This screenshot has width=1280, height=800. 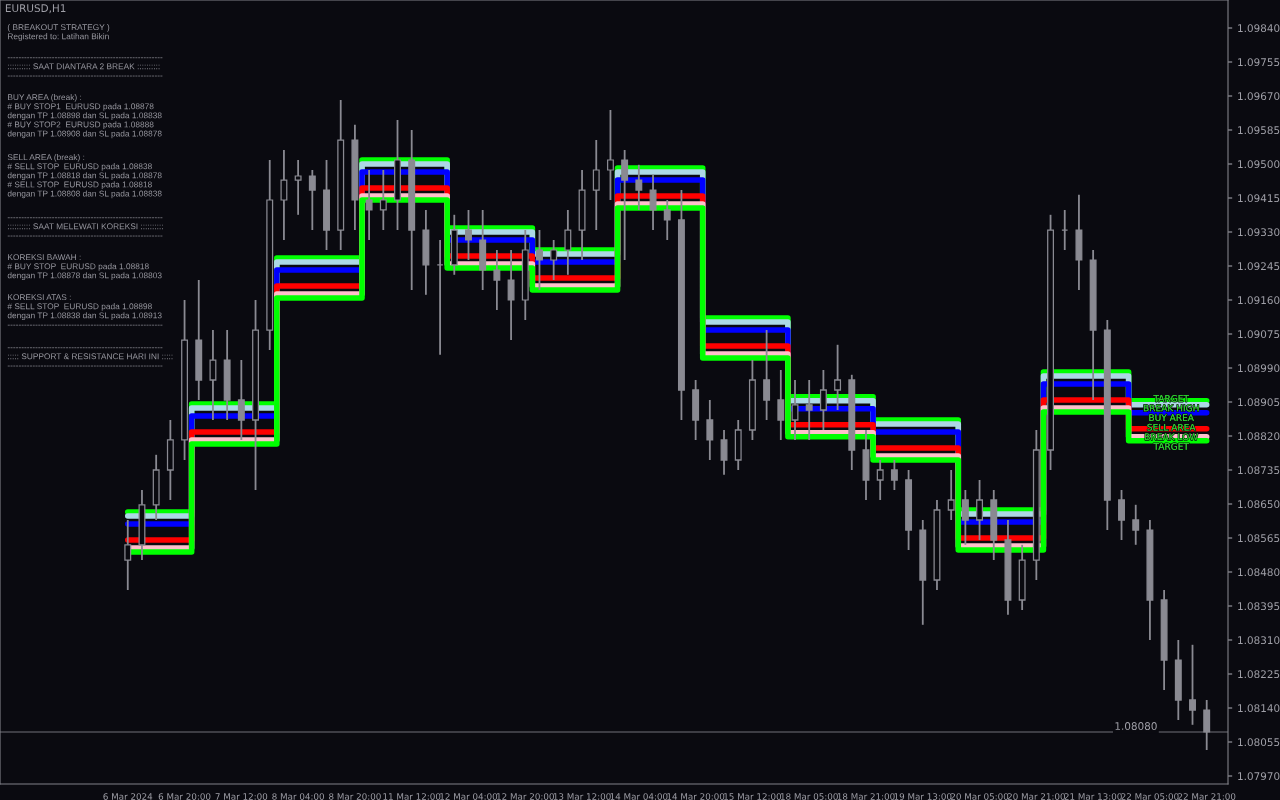 I want to click on annotation: -------------------------------------------------------- ::::: SUPPORT & RESISTANCE HARI INI ::::: --------------------------------------------------------, so click(x=90, y=357).